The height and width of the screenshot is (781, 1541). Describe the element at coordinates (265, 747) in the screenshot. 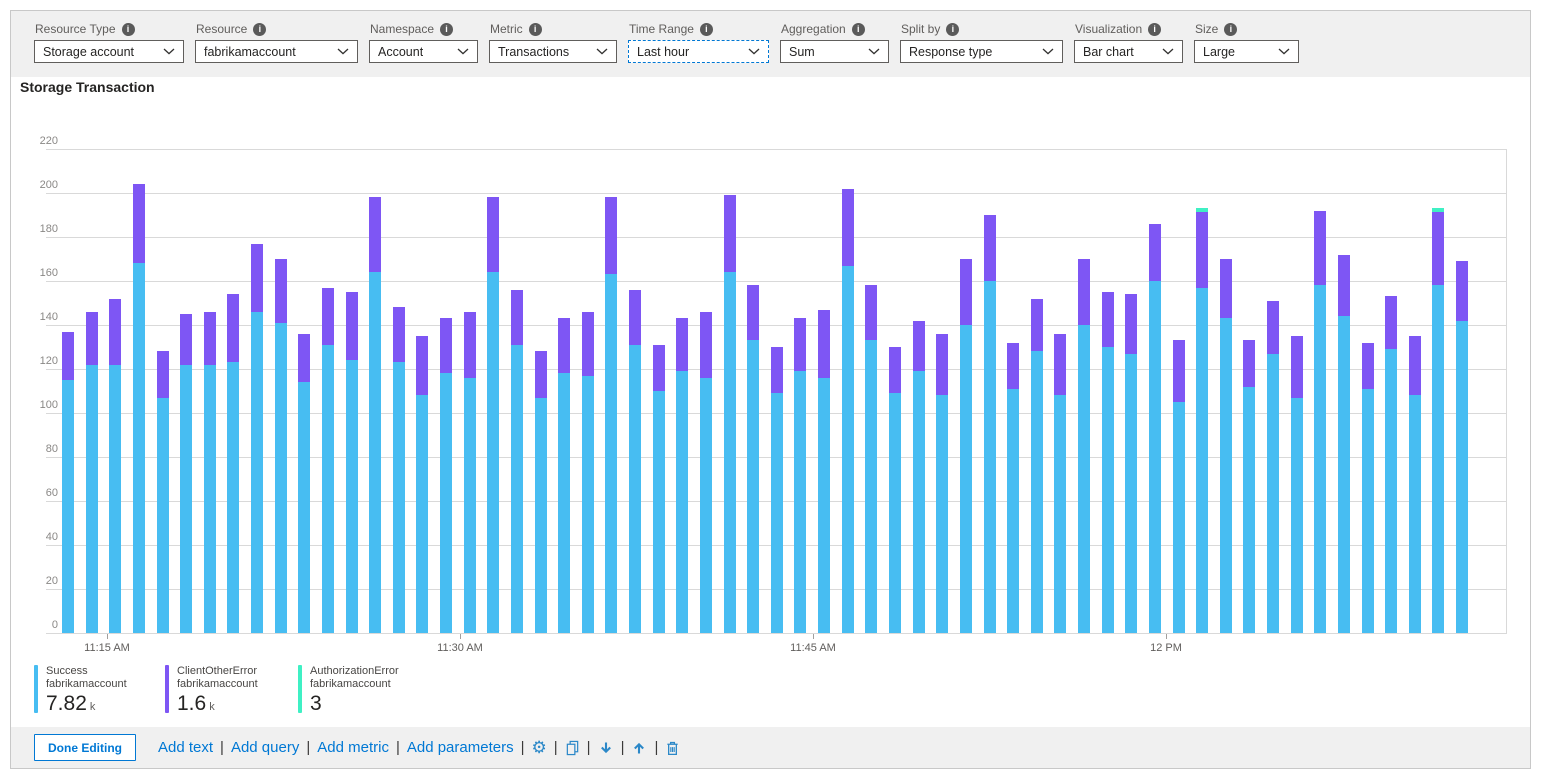

I see `add-query-link: Add query` at that location.